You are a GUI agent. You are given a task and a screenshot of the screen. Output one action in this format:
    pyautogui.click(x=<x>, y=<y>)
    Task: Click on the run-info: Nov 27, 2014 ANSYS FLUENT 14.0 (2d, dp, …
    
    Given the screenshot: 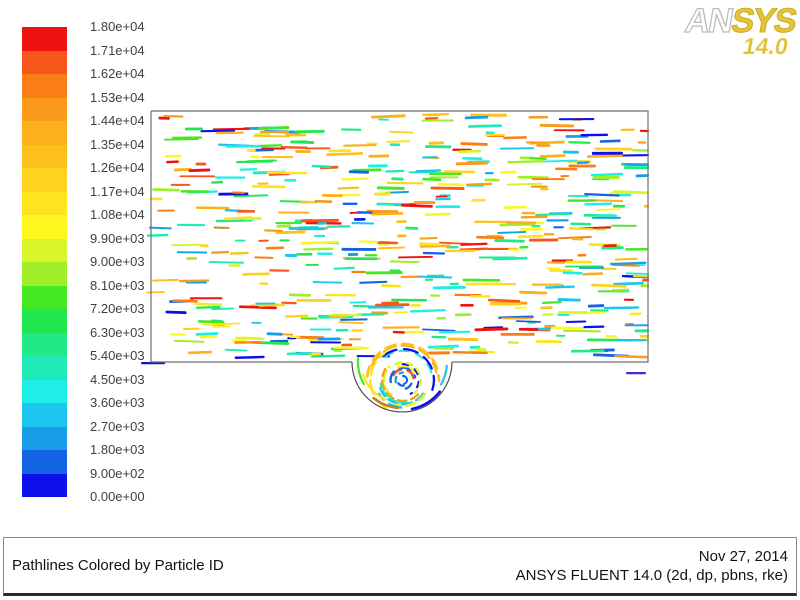 What is the action you would take?
    pyautogui.click(x=652, y=566)
    